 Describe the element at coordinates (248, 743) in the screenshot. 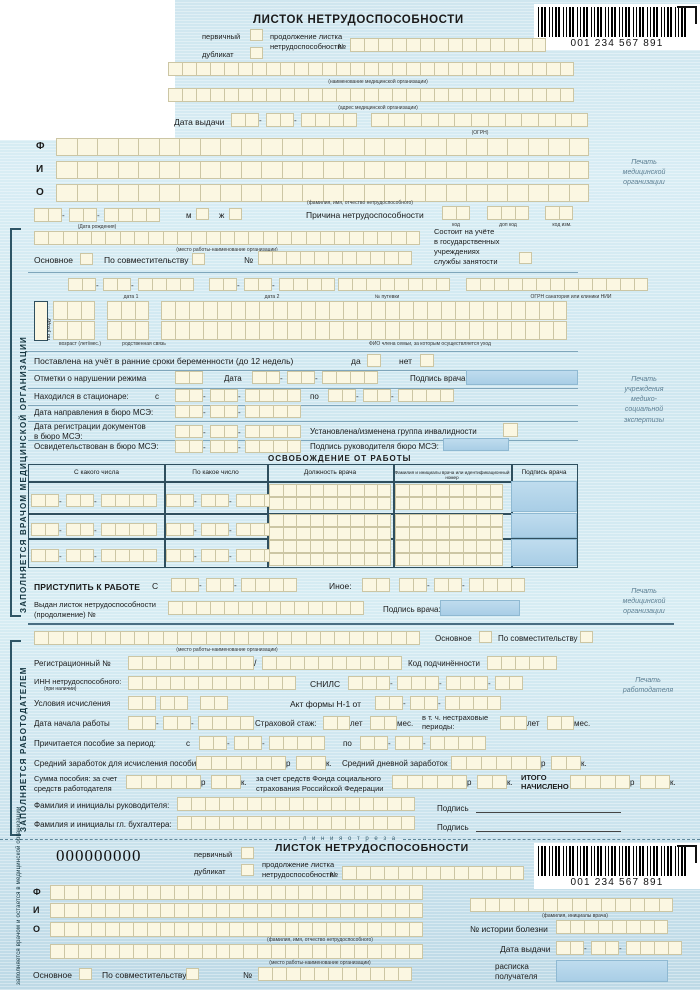

I see `input-benefit-from-month` at that location.